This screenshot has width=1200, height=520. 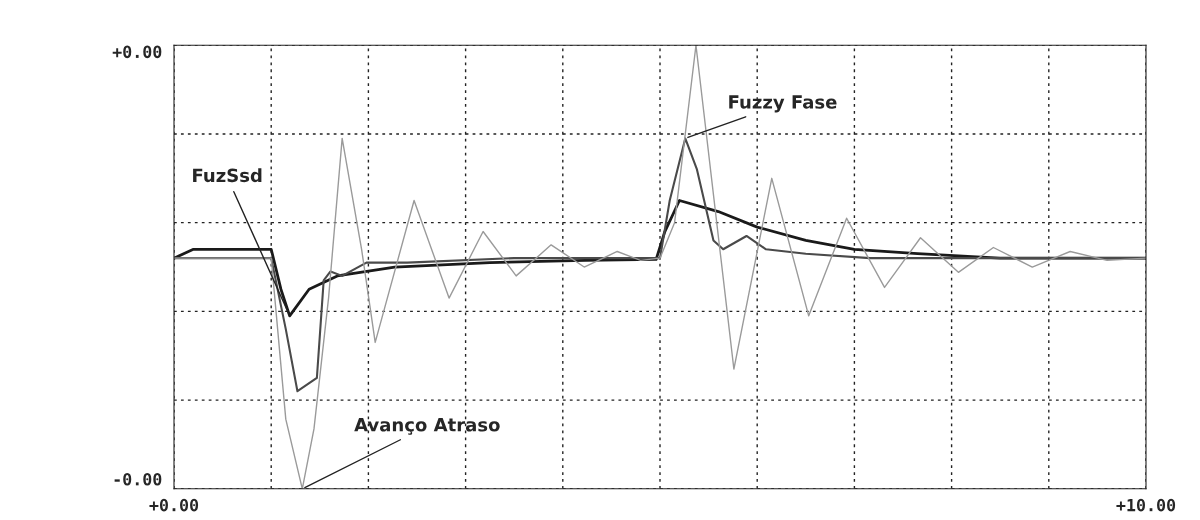 I want to click on text: Avanço Atraso, so click(x=427, y=426).